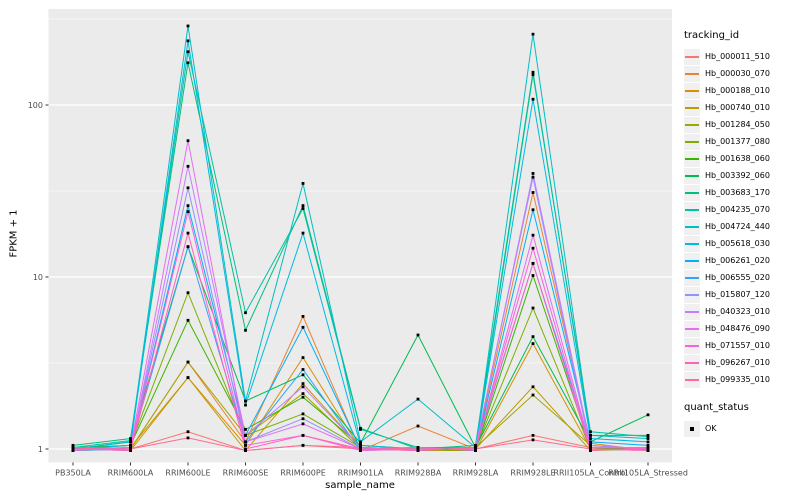 This screenshot has width=800, height=500. I want to click on y-axis-title: FPKM + 1, so click(14, 233).